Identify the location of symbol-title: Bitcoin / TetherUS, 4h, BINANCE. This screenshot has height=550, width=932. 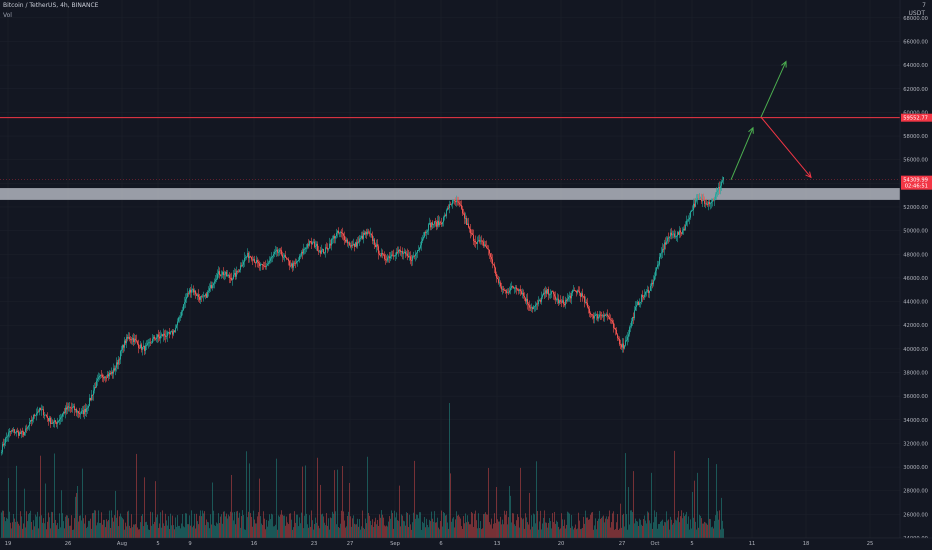
(51, 5).